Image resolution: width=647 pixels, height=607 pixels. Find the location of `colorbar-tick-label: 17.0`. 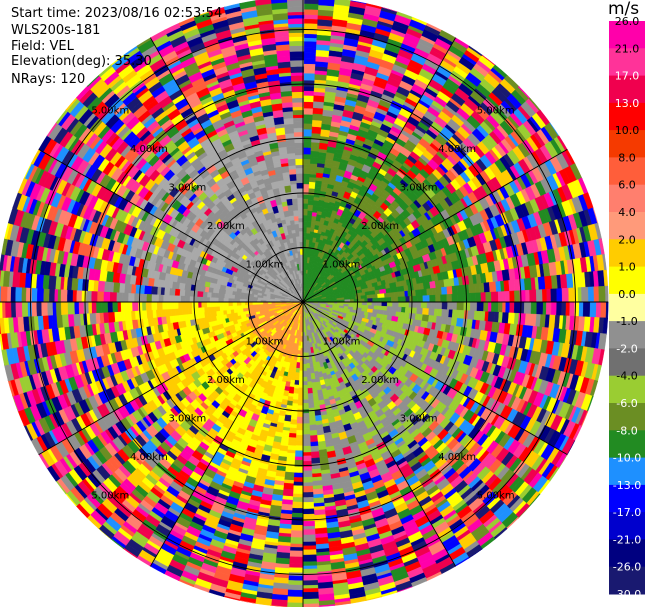

colorbar-tick-label: 17.0 is located at coordinates (627, 76).